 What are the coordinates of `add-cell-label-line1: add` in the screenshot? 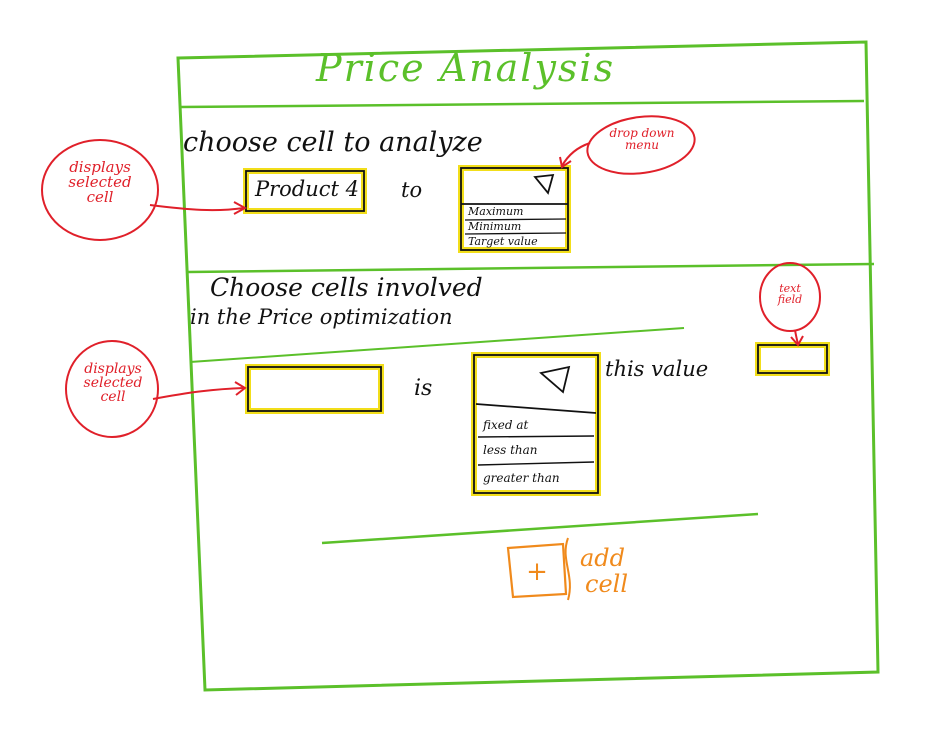 It's located at (603, 558).